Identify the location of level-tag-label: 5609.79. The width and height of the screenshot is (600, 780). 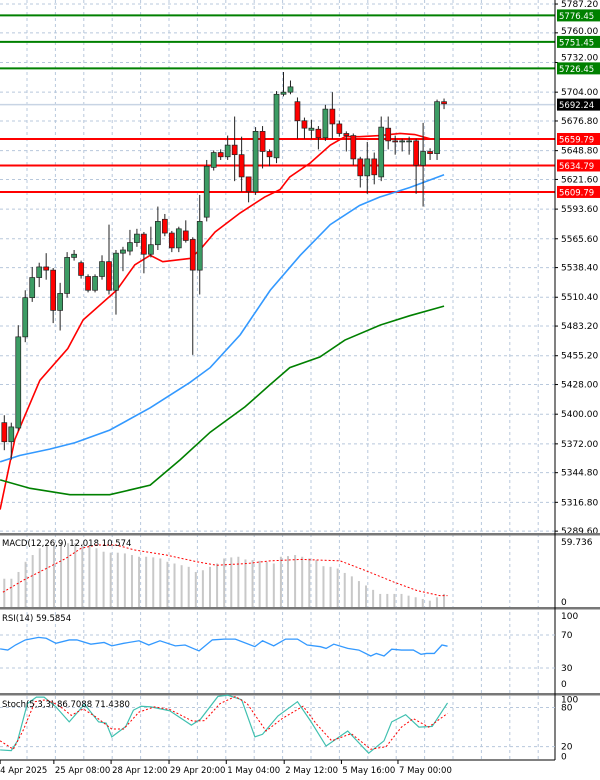
(576, 193).